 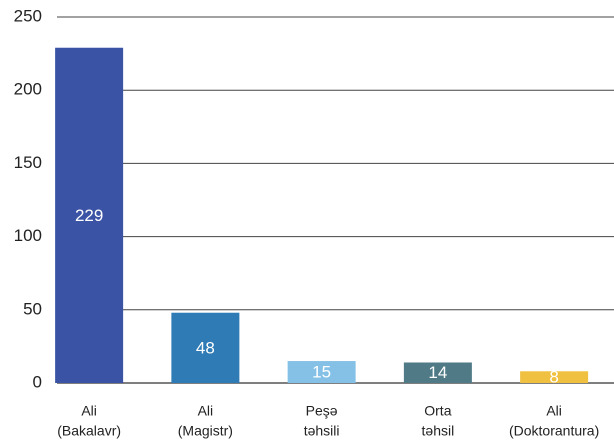 I want to click on value-label: 14, so click(x=437, y=372).